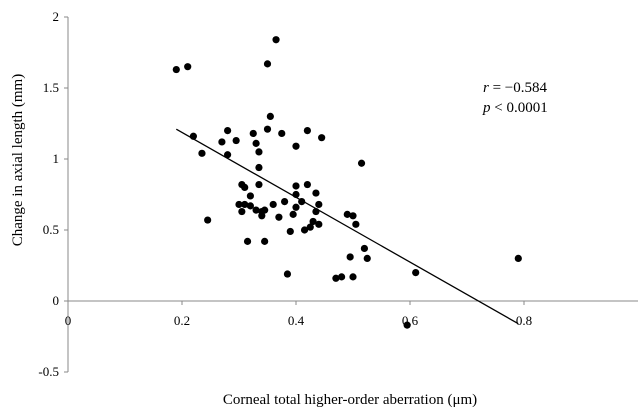 Image resolution: width=643 pixels, height=410 pixels. I want to click on y-tick-label: 1, so click(56, 158).